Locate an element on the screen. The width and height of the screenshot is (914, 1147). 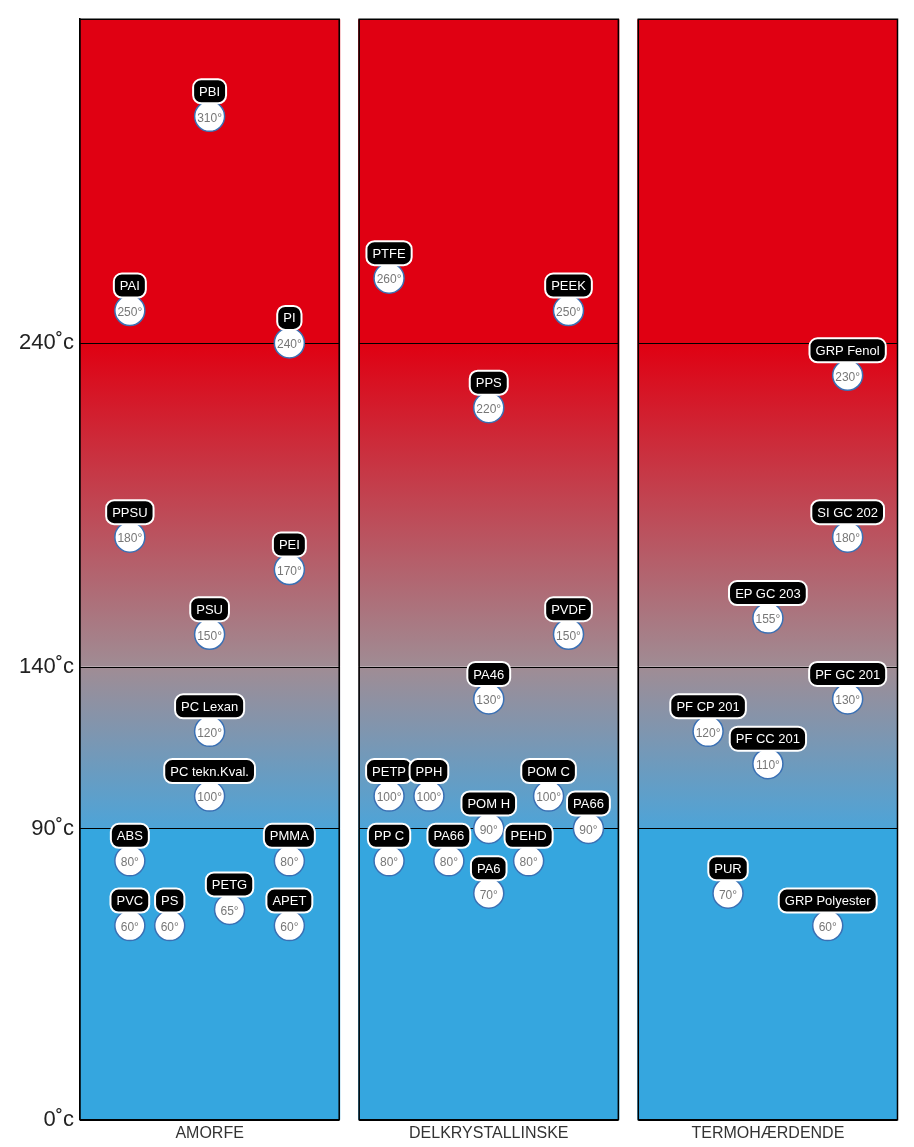
series-label: PSU is located at coordinates (209, 609).